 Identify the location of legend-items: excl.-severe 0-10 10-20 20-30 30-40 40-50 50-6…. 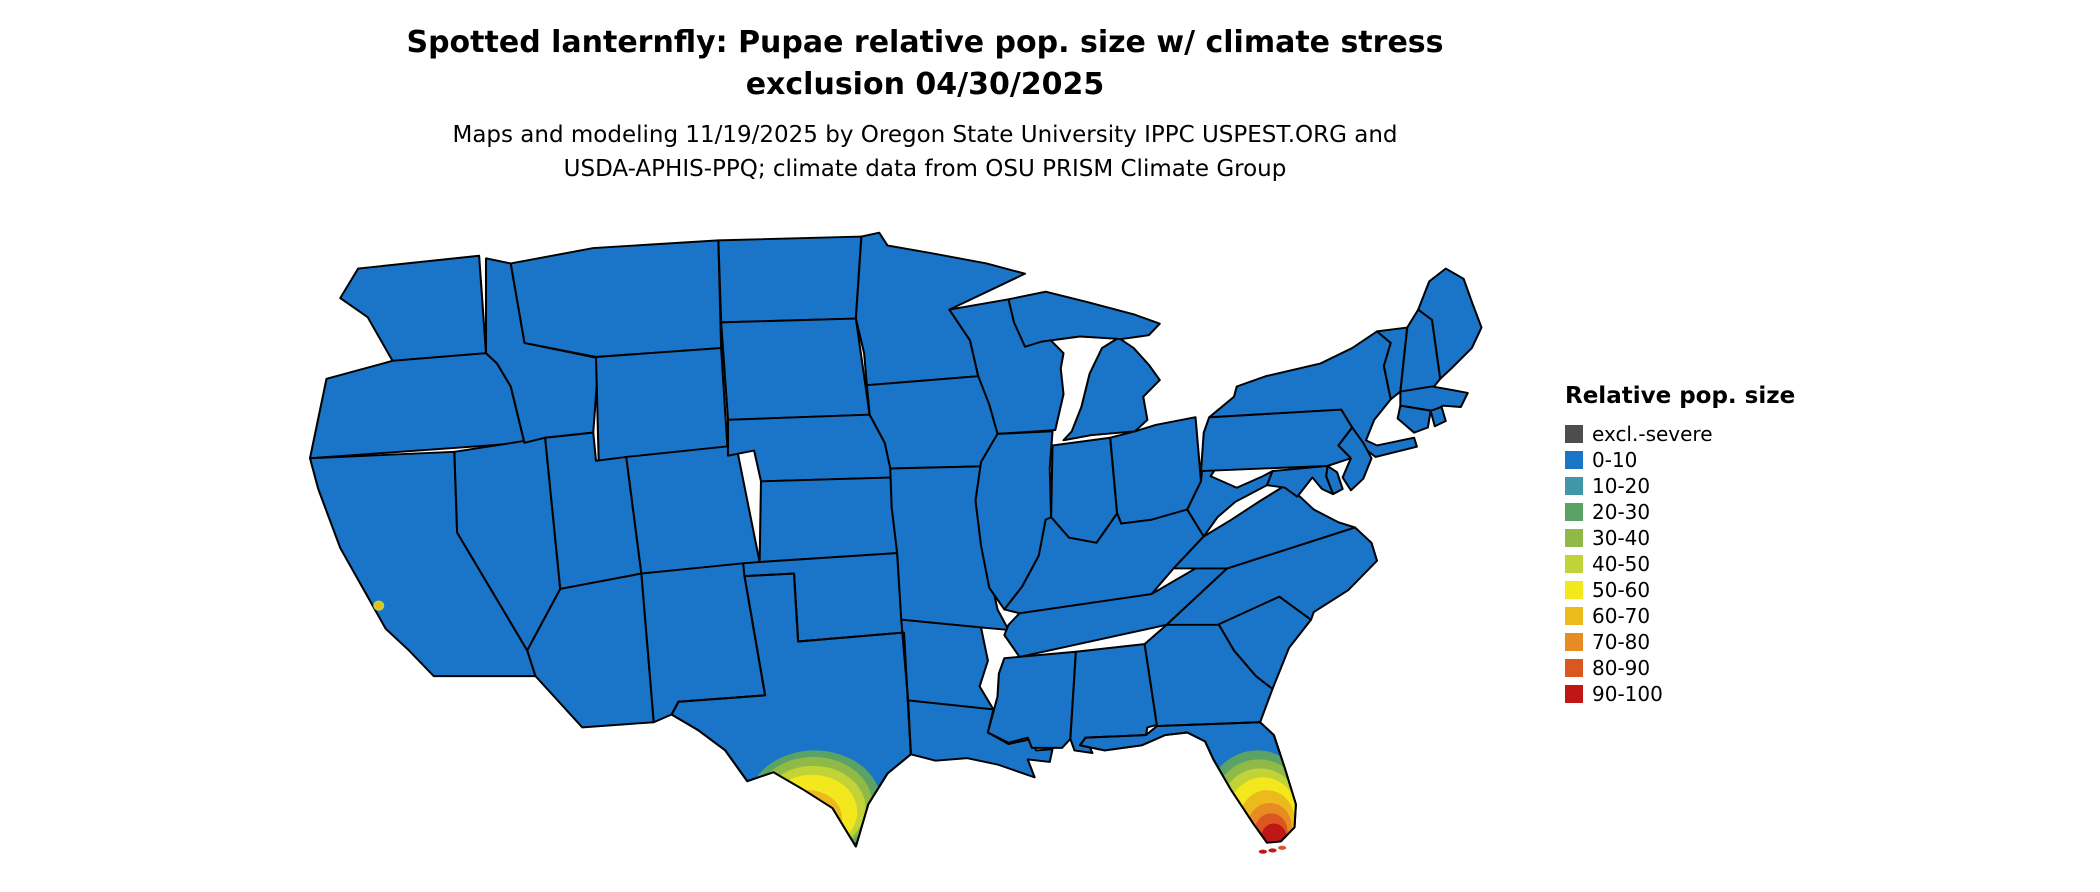
(1680, 564).